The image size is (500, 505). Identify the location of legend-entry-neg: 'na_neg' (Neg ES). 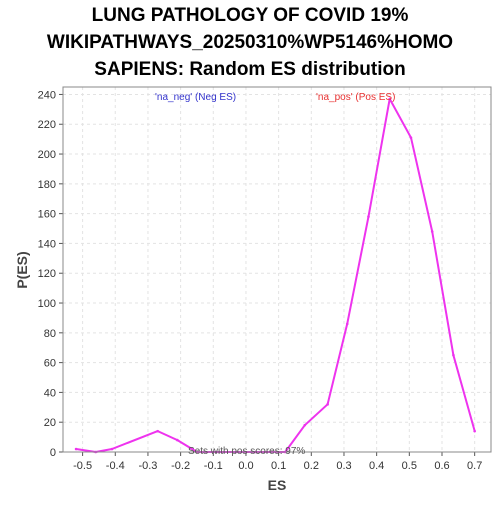
(195, 97).